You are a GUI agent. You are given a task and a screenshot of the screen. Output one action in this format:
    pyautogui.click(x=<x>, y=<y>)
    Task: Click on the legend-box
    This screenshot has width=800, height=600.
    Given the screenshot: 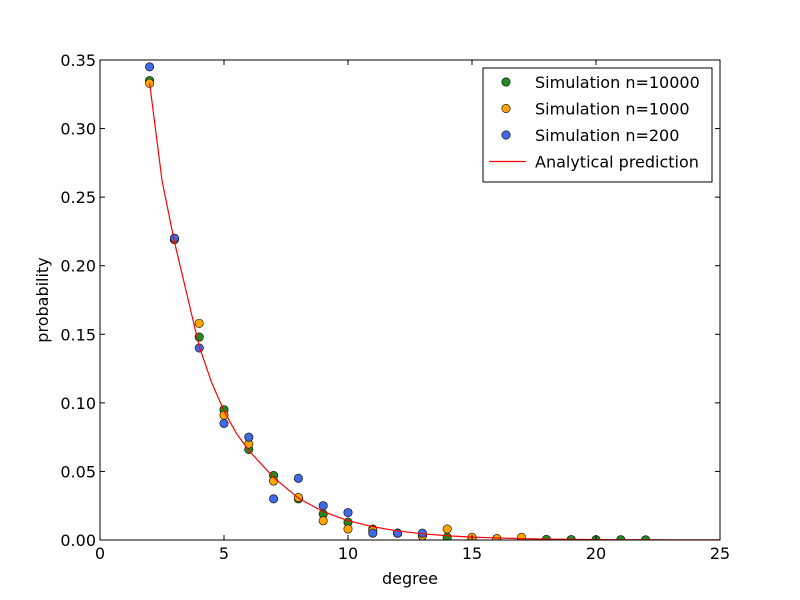 What is the action you would take?
    pyautogui.click(x=597, y=125)
    